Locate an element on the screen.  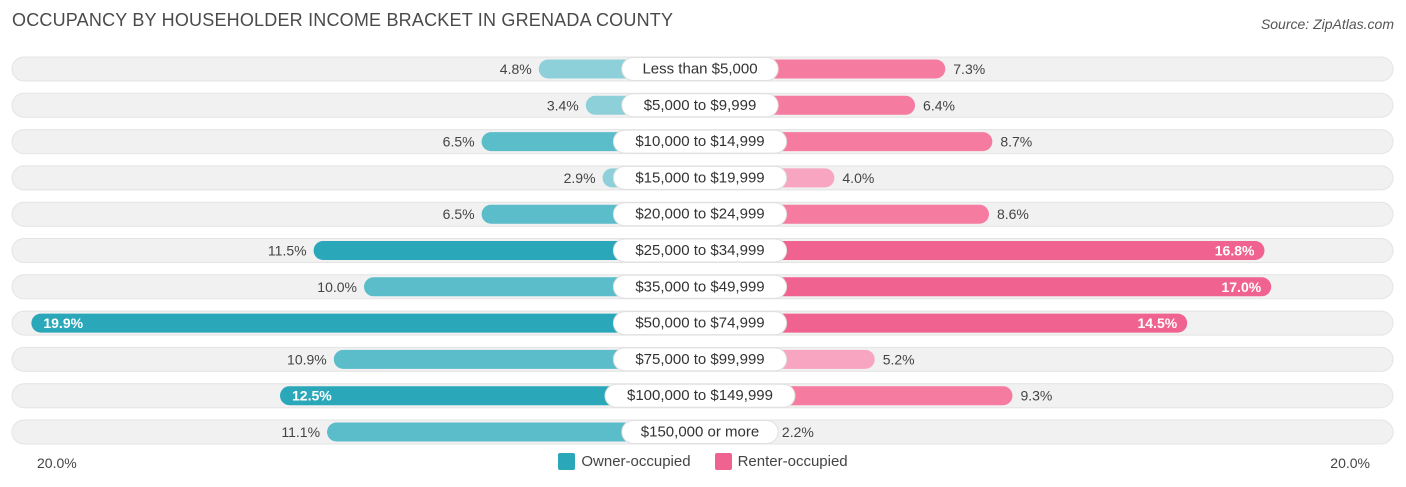
legend-swatch-renter is located at coordinates (723, 461).